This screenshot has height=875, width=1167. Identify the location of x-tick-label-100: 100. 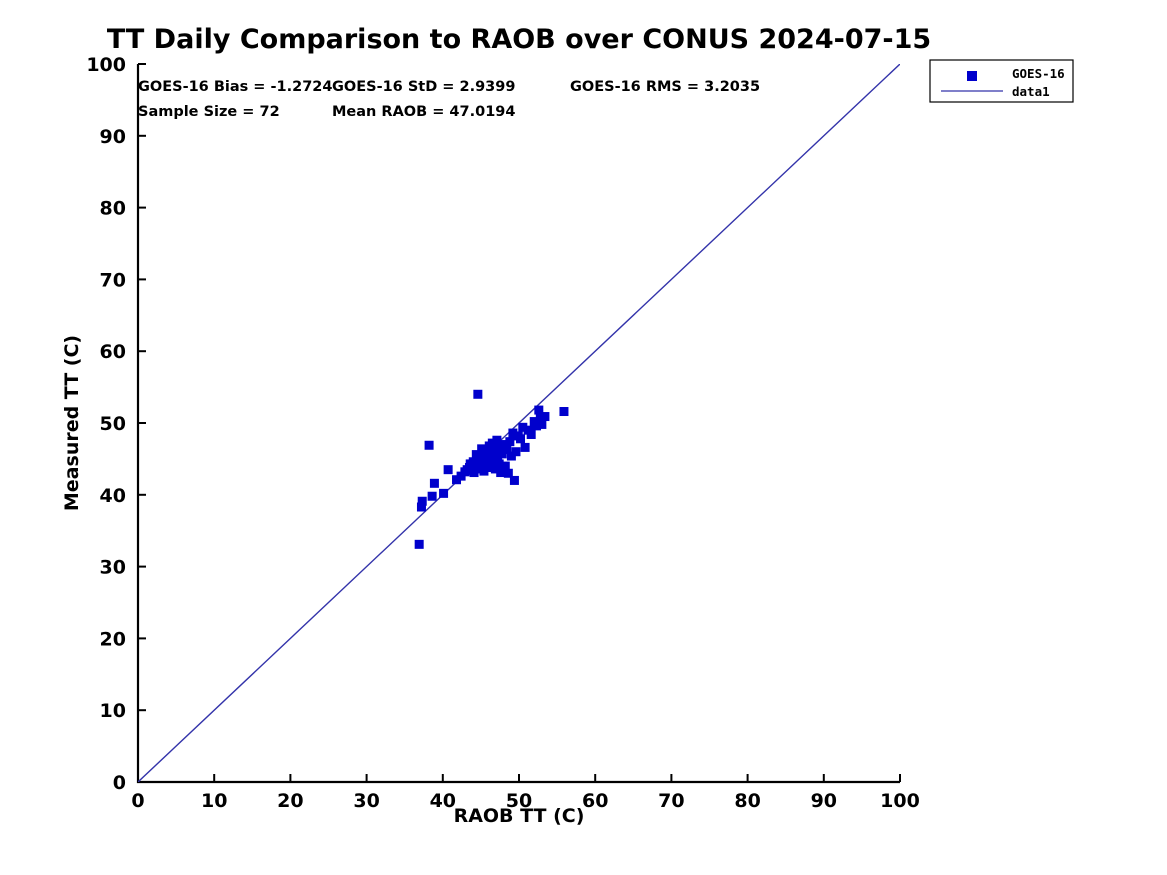
(900, 801).